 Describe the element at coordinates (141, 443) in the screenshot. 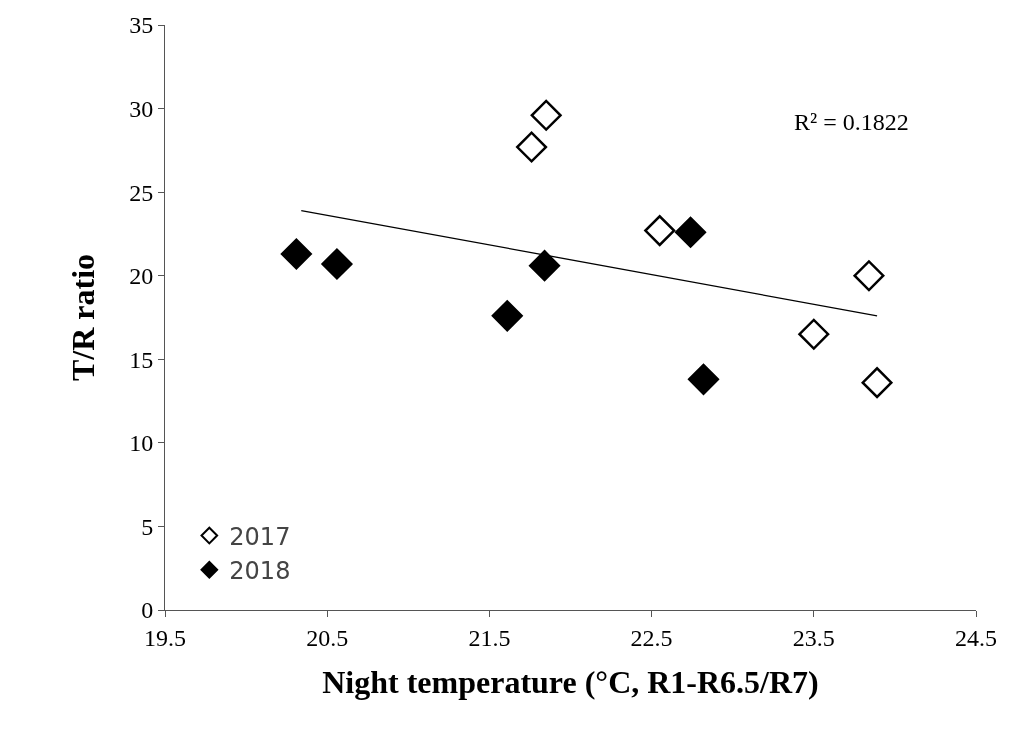

I see `y-tick-label: 10` at that location.